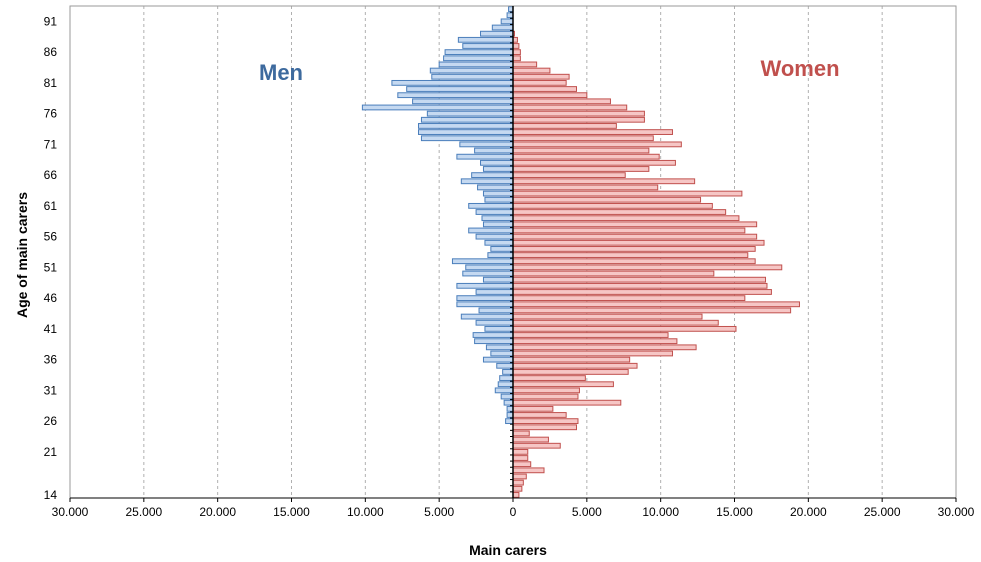 Image resolution: width=981 pixels, height=562 pixels. What do you see at coordinates (51, 114) in the screenshot?
I see `y-tick-label: 76` at bounding box center [51, 114].